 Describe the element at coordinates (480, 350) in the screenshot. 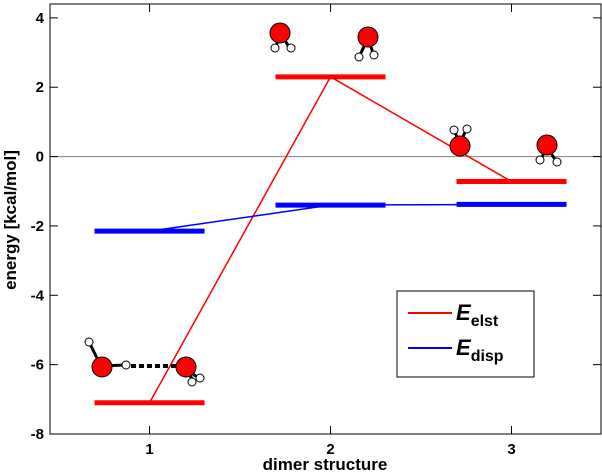

I see `legend-label-disp: Edisp` at that location.